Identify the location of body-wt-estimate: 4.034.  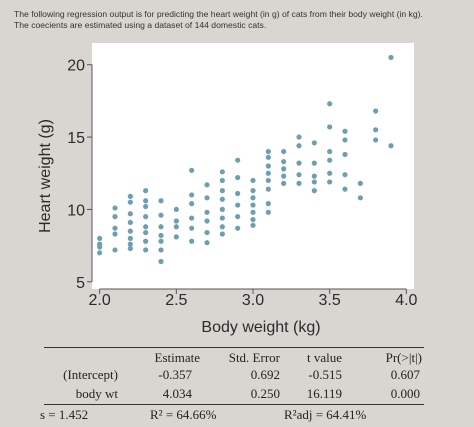
(177, 393).